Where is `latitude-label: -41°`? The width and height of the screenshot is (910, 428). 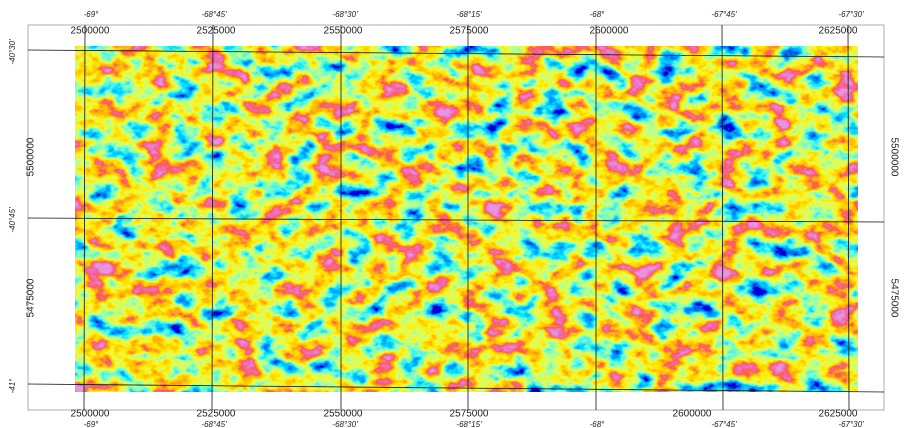 latitude-label: -41° is located at coordinates (12, 386).